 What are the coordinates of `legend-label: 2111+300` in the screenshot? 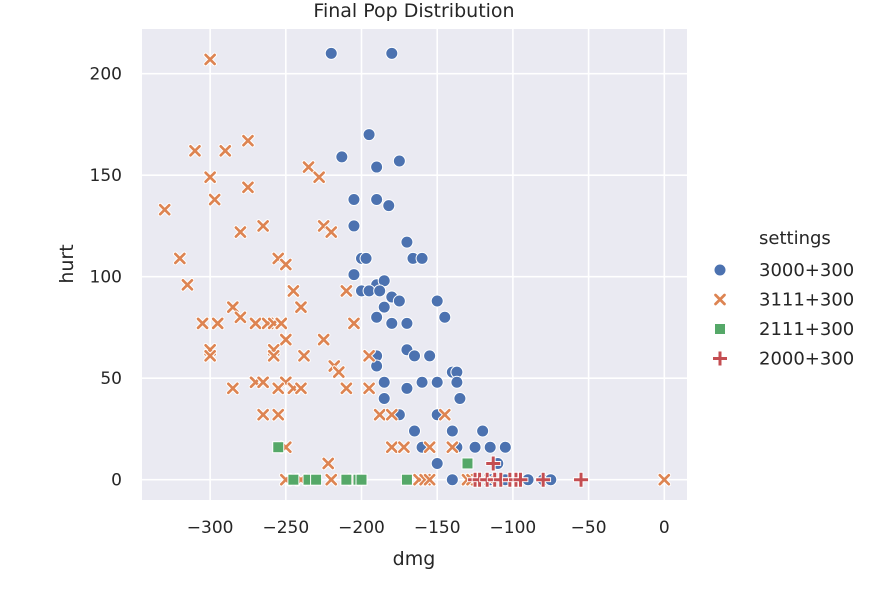 It's located at (806, 329).